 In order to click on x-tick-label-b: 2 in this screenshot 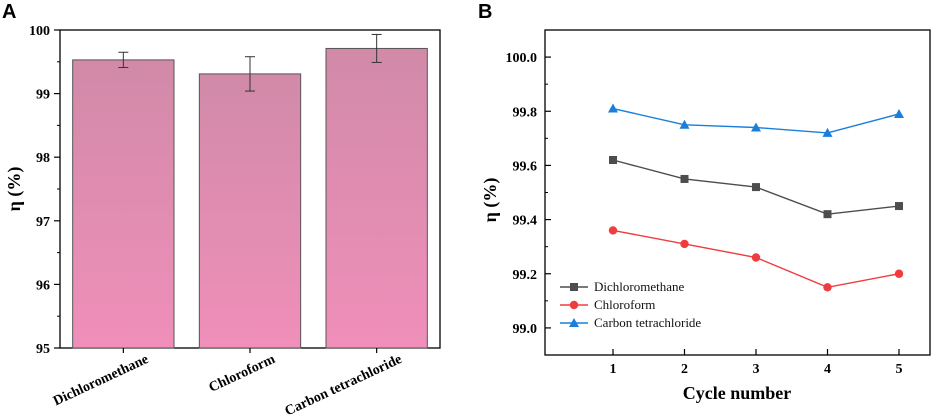, I will do `click(684, 369)`.